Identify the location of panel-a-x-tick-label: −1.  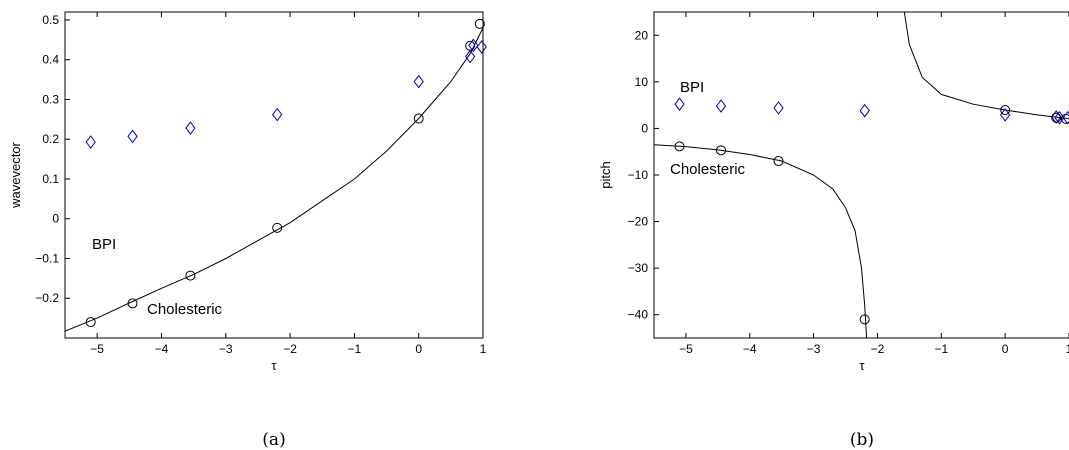
(355, 349).